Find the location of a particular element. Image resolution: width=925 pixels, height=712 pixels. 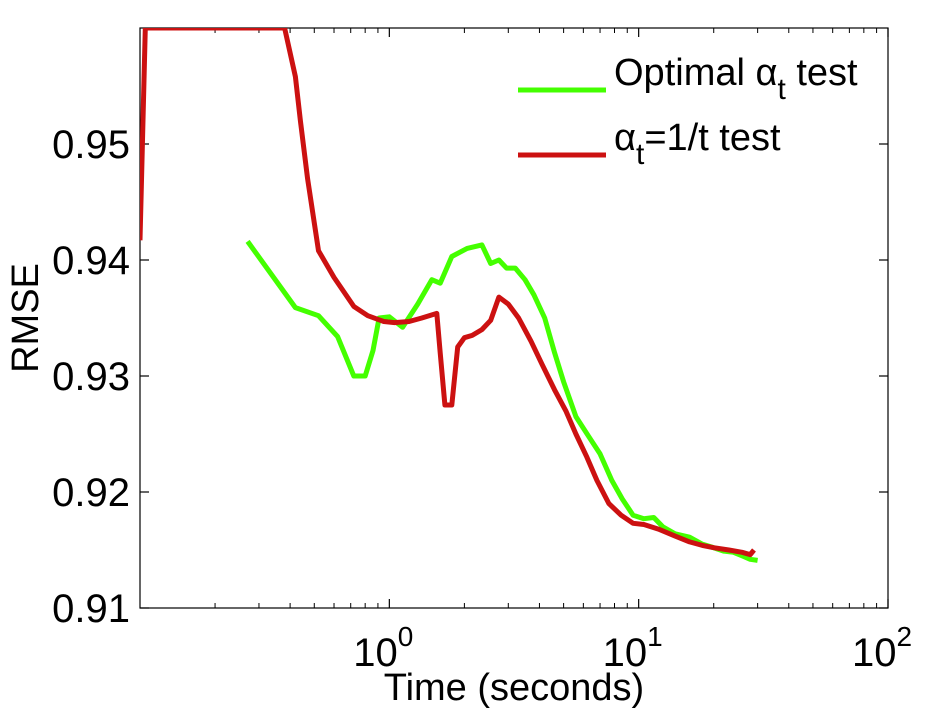

y-axis-label: RMSE is located at coordinates (26, 318).